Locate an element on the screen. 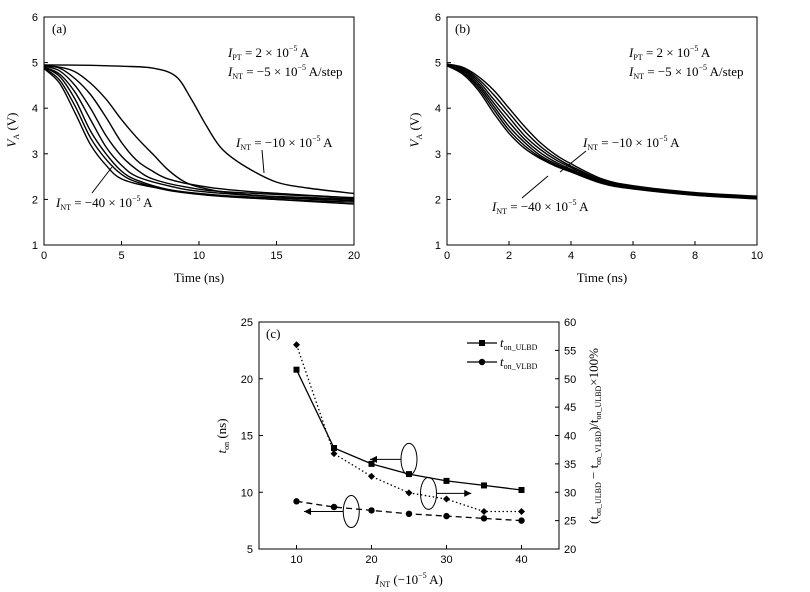  panel-a-xtick-label: 15 is located at coordinates (276, 256).